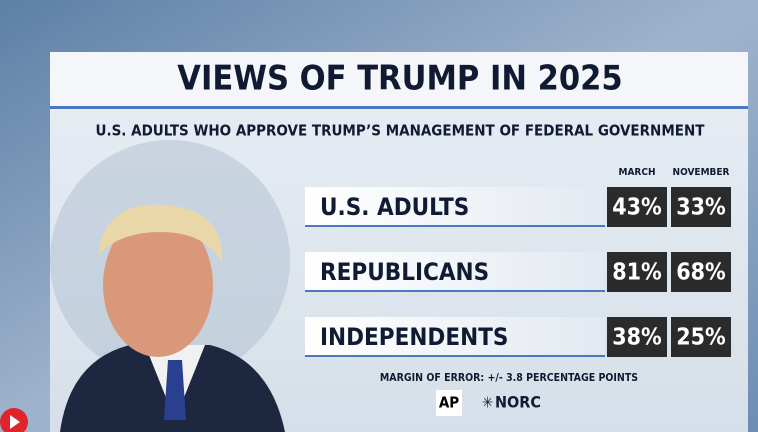 The image size is (758, 432). I want to click on ap-logo-box, so click(449, 403).